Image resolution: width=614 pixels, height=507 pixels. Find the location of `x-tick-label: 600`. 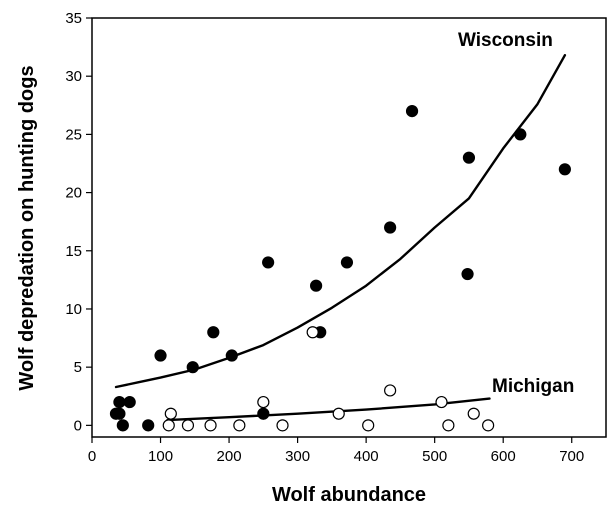

x-tick-label: 600 is located at coordinates (503, 456).